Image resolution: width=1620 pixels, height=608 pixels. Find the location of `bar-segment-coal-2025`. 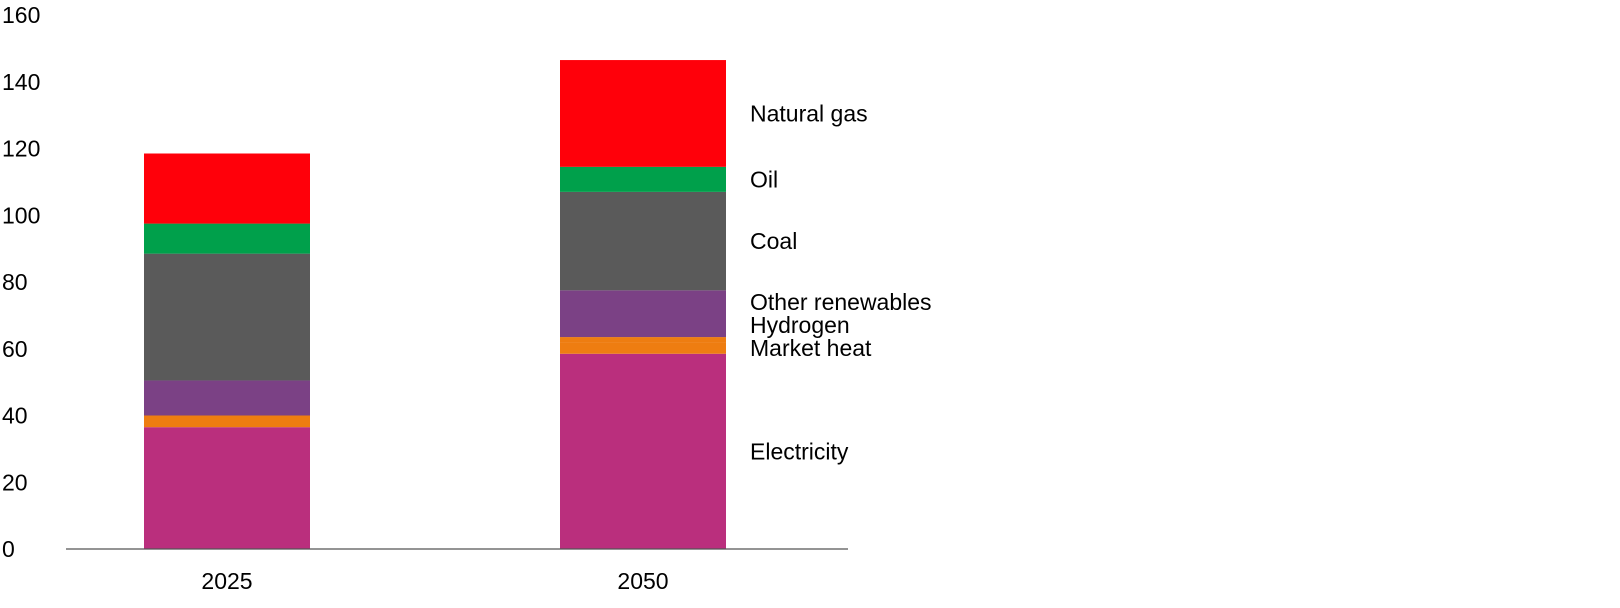

bar-segment-coal-2025 is located at coordinates (227, 317).